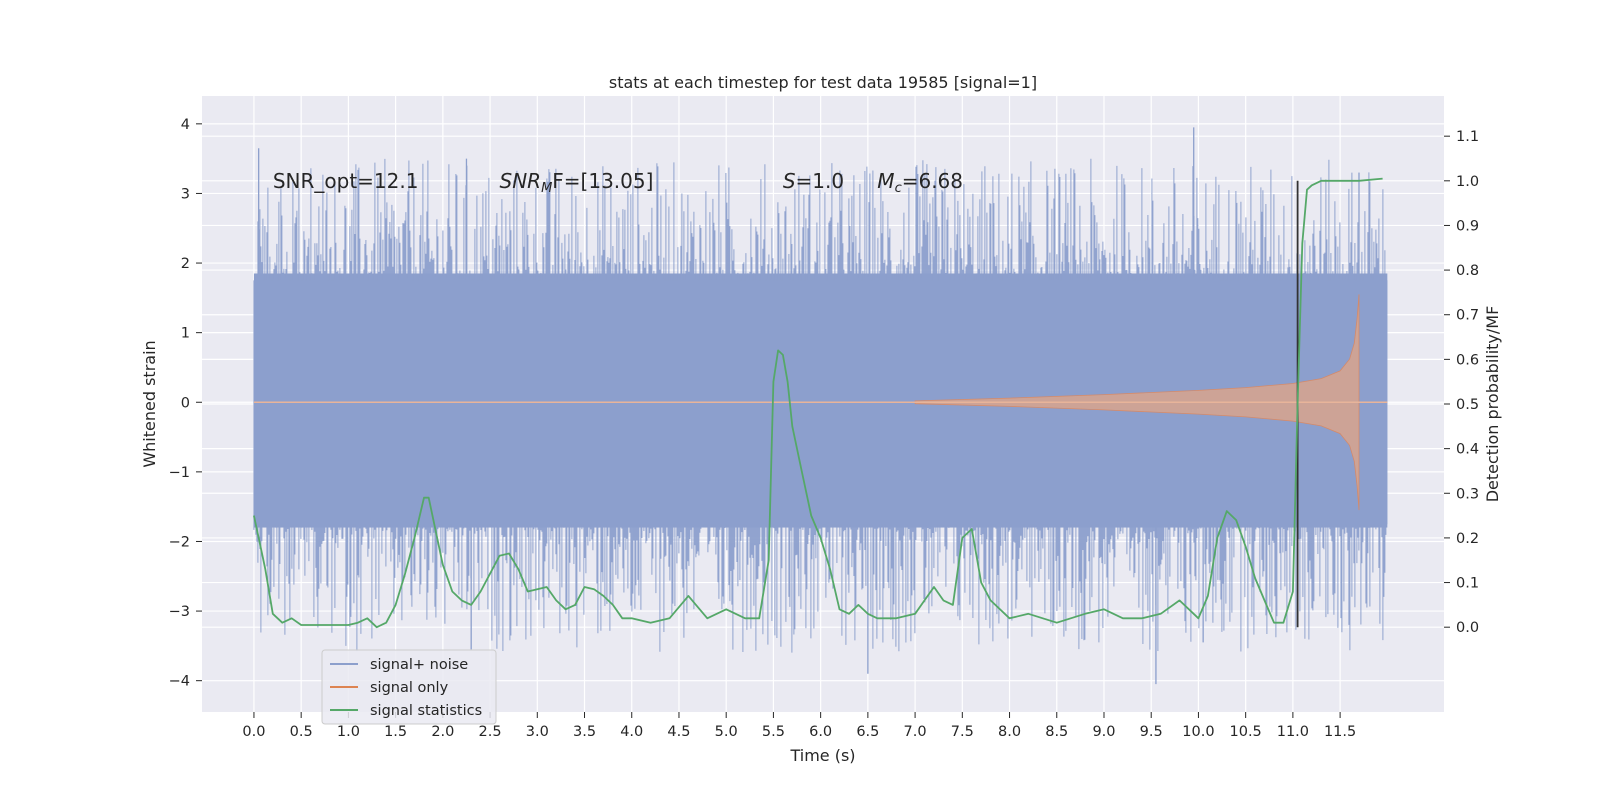 The width and height of the screenshot is (1600, 800). Describe the element at coordinates (920, 182) in the screenshot. I see `annotation-3: Mc=6.68` at that location.